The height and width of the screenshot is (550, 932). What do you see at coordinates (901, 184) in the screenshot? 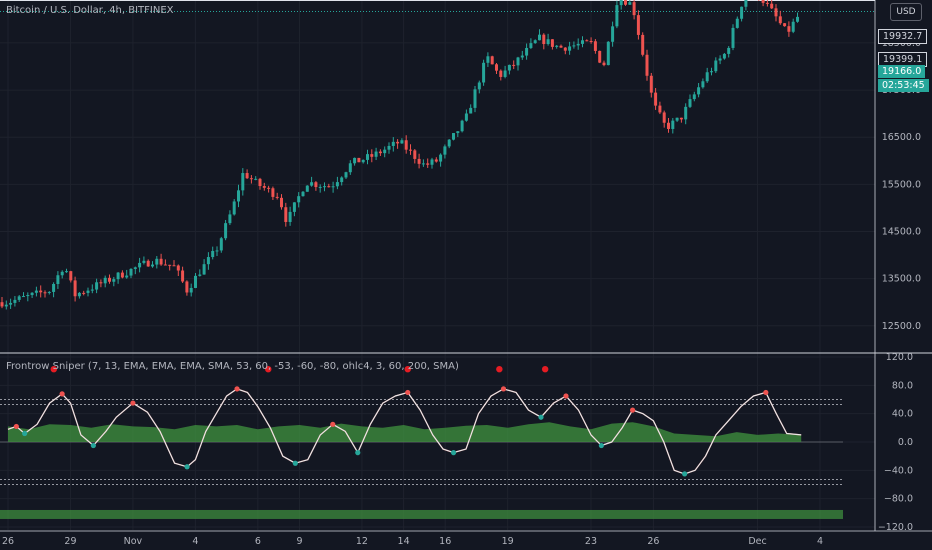
I see `price-tick-label: 15500.0` at bounding box center [901, 184].